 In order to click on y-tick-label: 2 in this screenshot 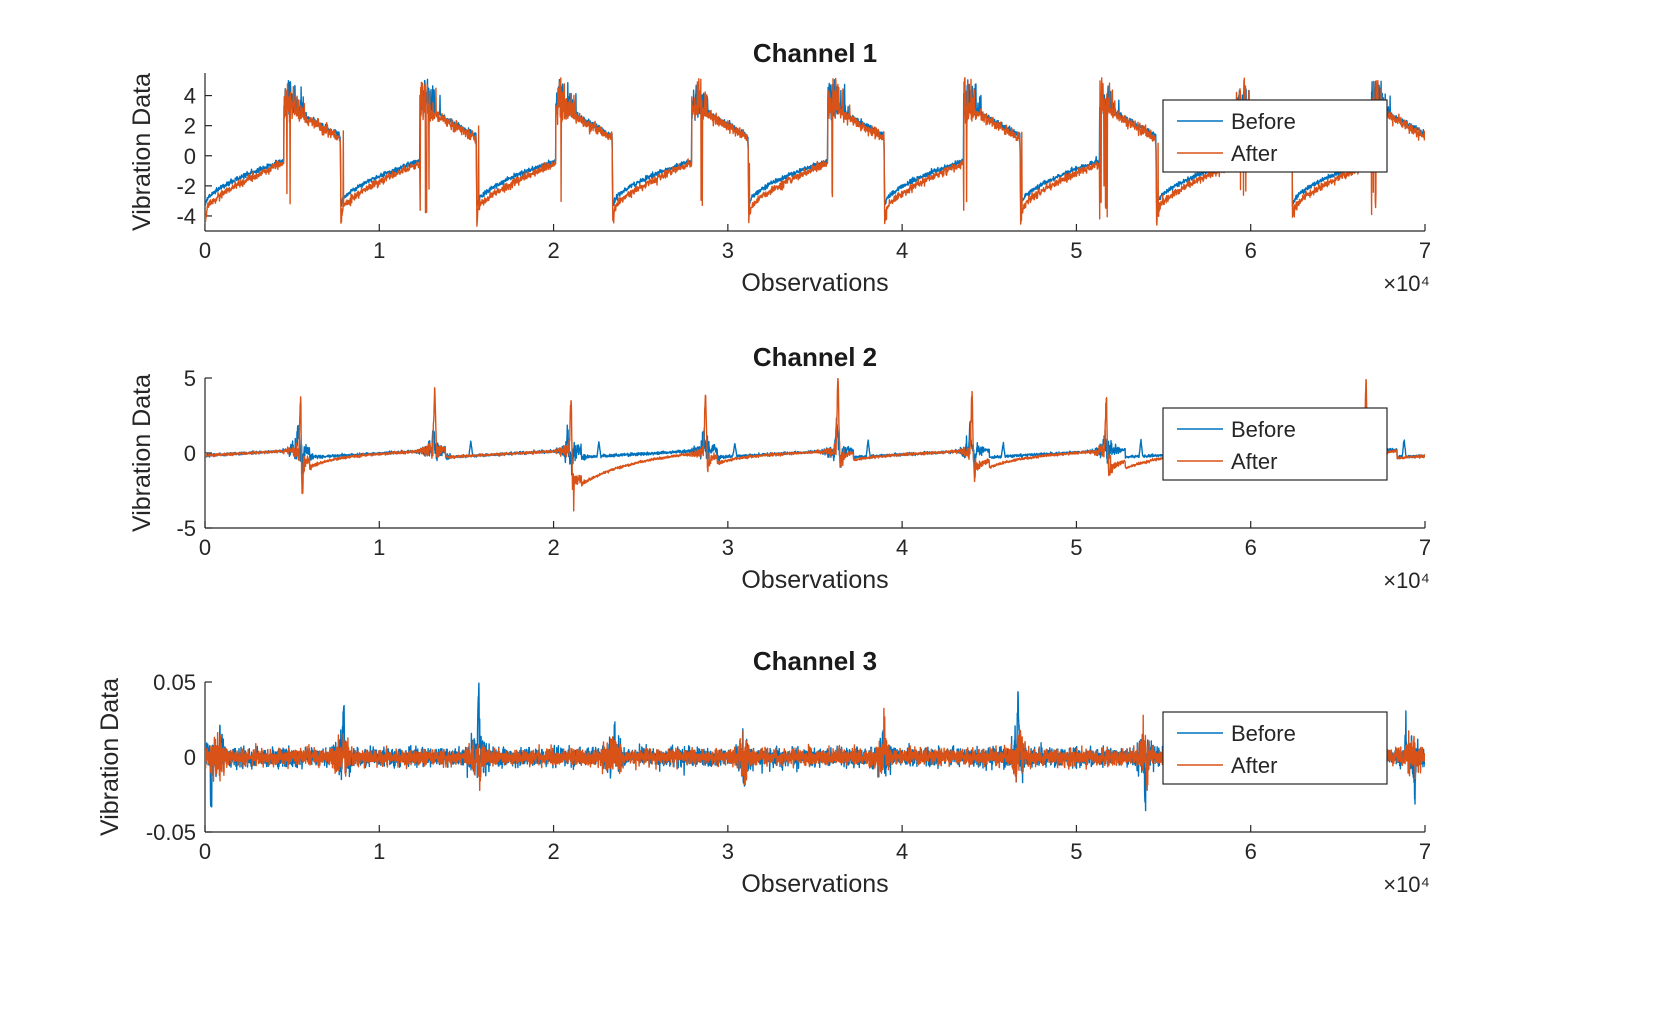, I will do `click(190, 126)`.